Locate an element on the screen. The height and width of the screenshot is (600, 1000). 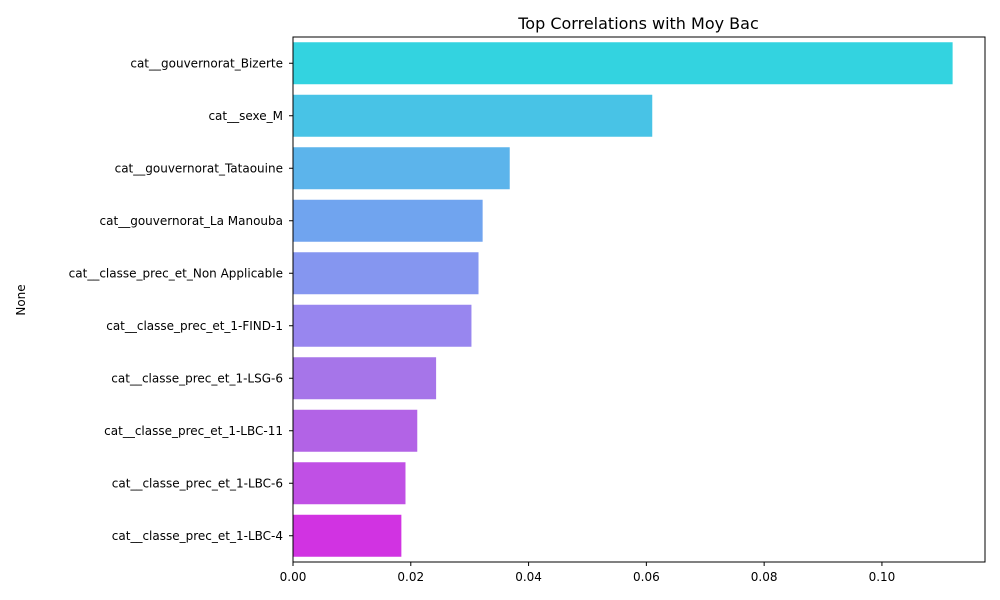
y-tick-label: cat__classe_prec_et_1-LBC-4 is located at coordinates (197, 536).